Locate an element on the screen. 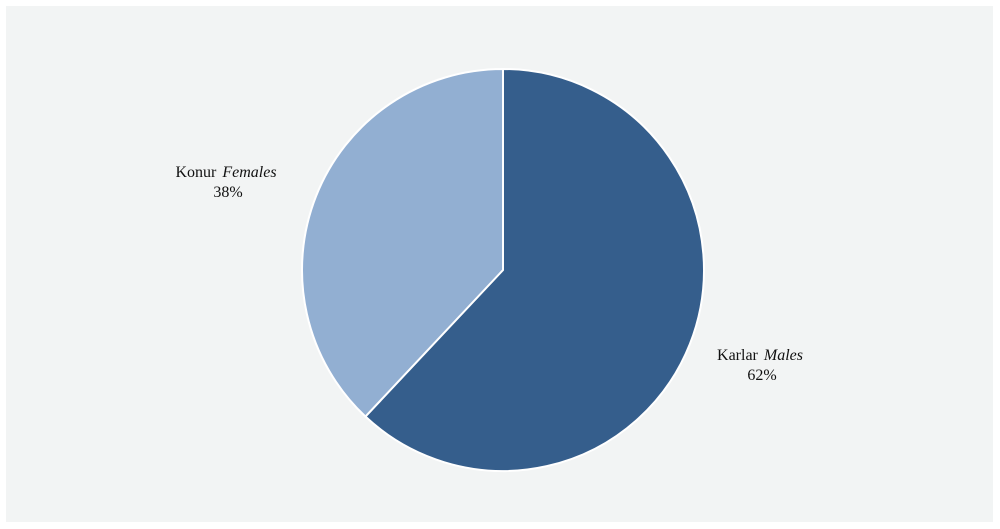 This screenshot has width=1000, height=529. slice-label-females-alt: Females is located at coordinates (248, 172).